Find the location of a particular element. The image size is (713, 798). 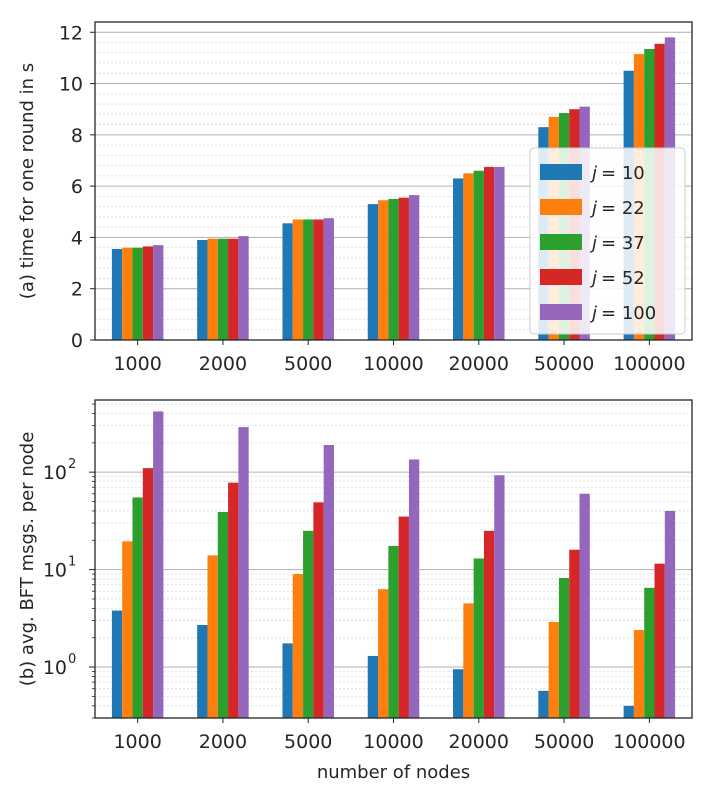

y-tick-label: 8 is located at coordinates (77, 136).